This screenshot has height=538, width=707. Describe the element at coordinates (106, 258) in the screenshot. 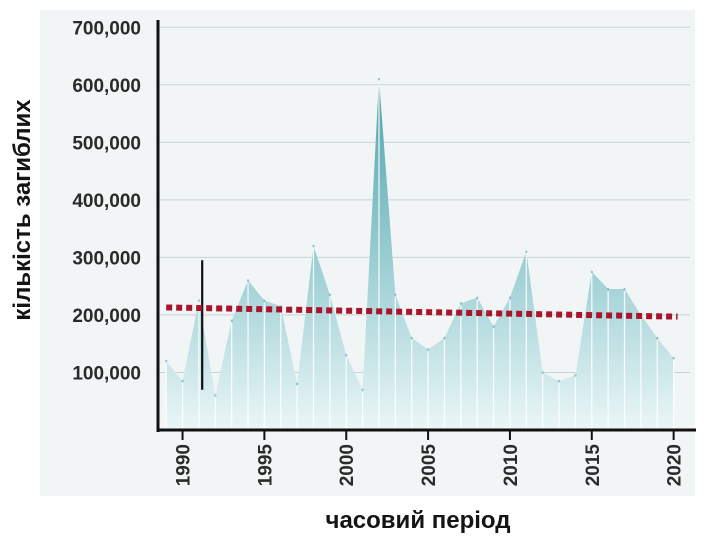

I see `y-tick-label: 300,000` at that location.